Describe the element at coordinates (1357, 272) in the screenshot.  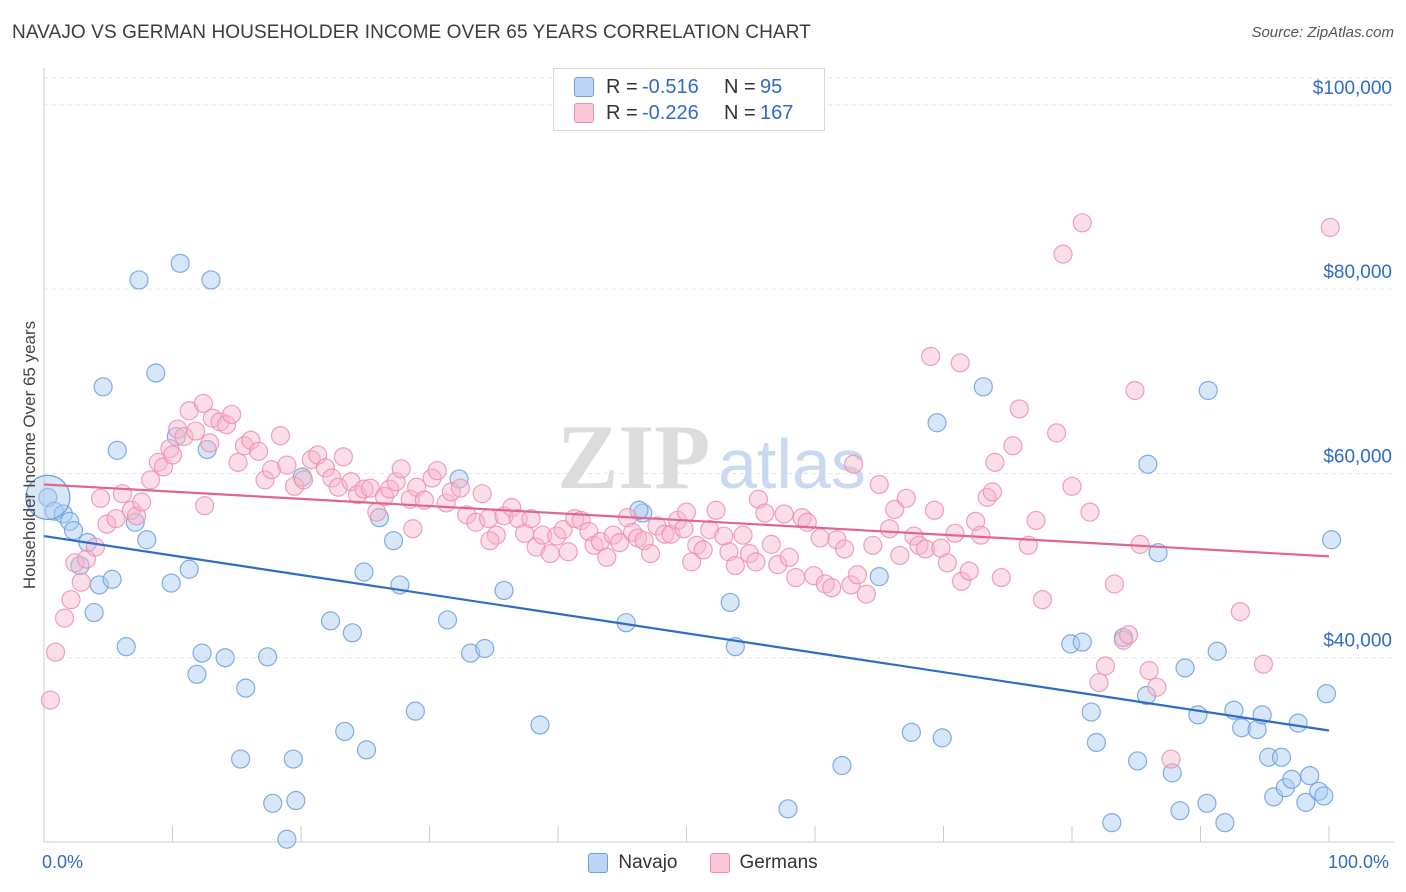
I see `y-tick-label: $80,000` at that location.